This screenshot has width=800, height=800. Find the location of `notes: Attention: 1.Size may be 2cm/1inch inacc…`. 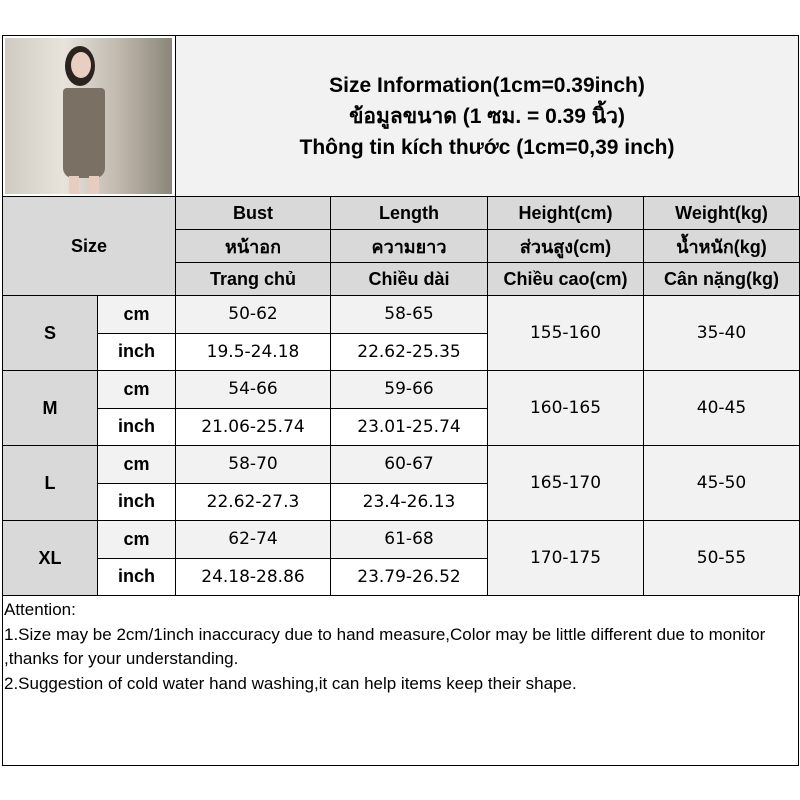

notes: Attention: 1.Size may be 2cm/1inch inacc… is located at coordinates (400, 647).